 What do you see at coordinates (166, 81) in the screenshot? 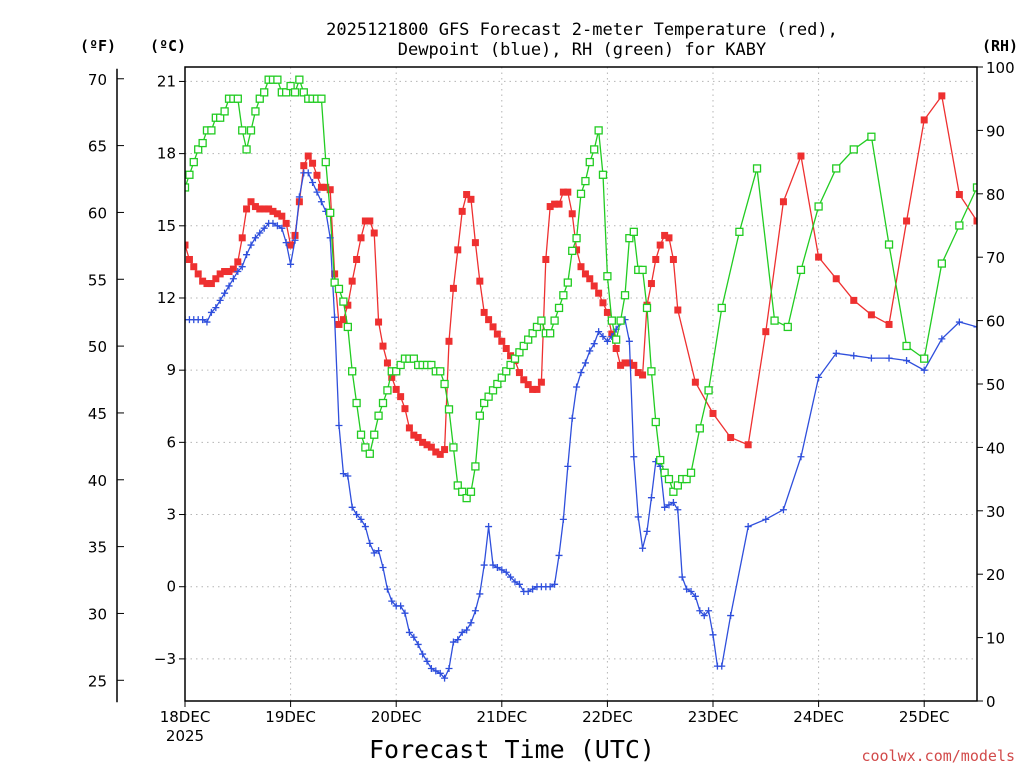
I see `celsius-tick-label: 21` at bounding box center [166, 81].